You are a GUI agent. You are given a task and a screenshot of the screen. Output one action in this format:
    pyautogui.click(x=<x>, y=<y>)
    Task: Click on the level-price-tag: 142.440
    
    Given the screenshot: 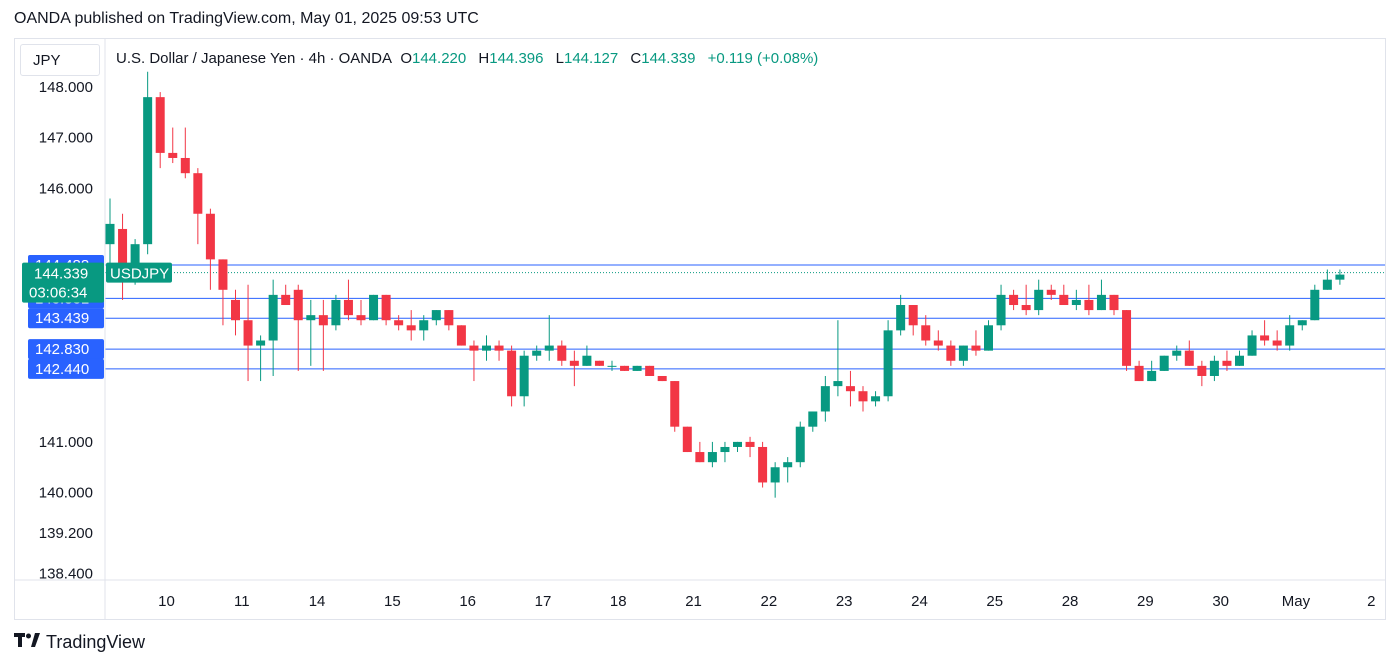 What is the action you would take?
    pyautogui.click(x=66, y=368)
    